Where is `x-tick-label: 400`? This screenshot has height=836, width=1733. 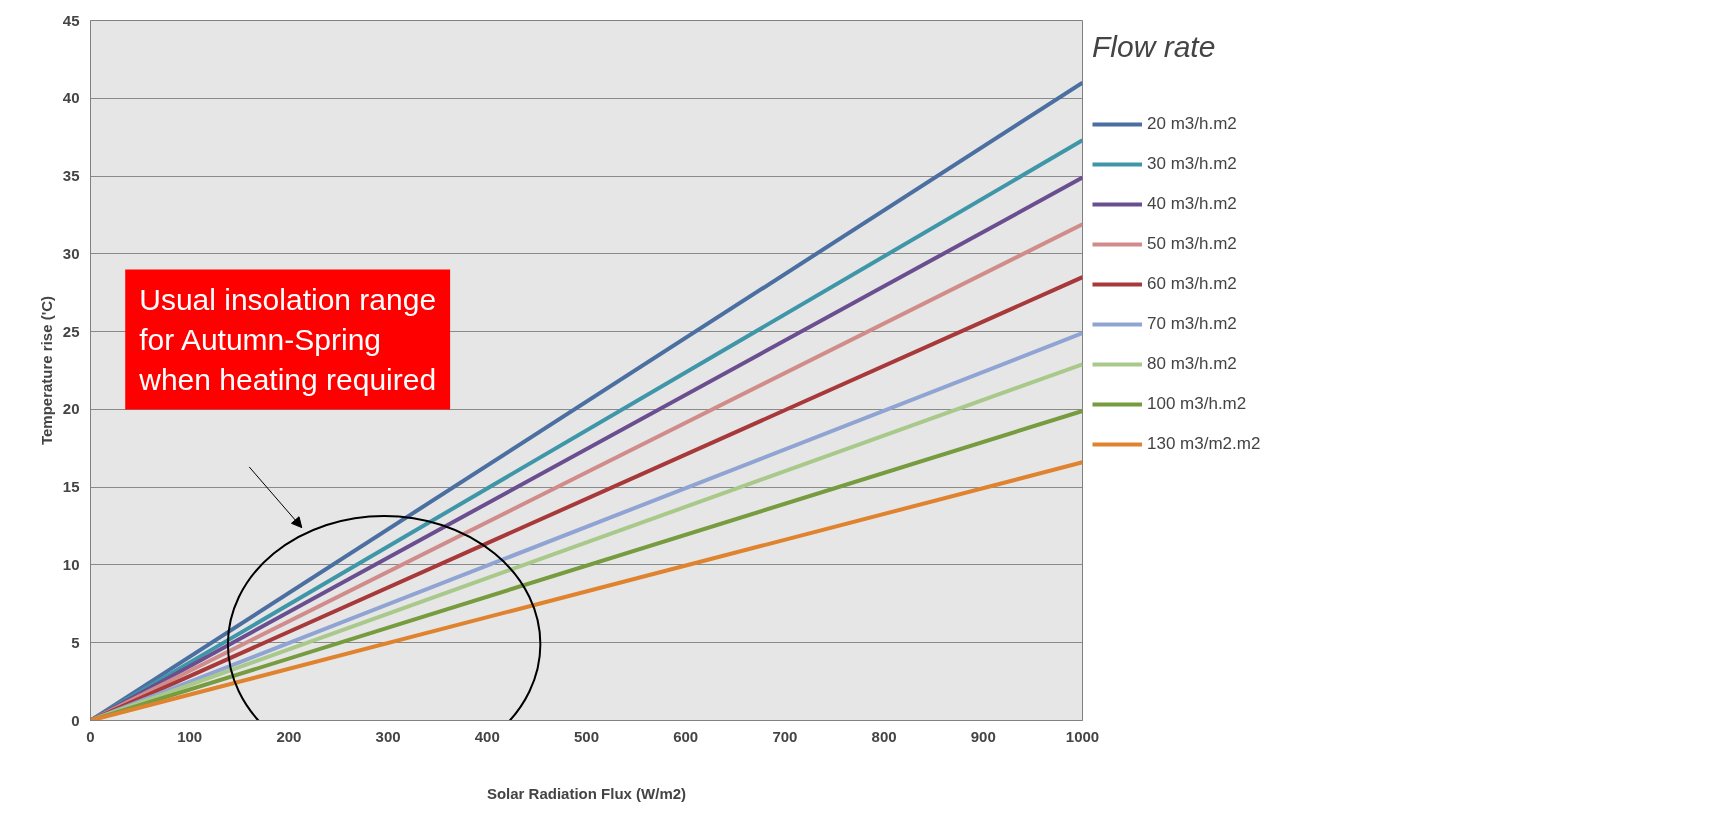 x-tick-label: 400 is located at coordinates (487, 736).